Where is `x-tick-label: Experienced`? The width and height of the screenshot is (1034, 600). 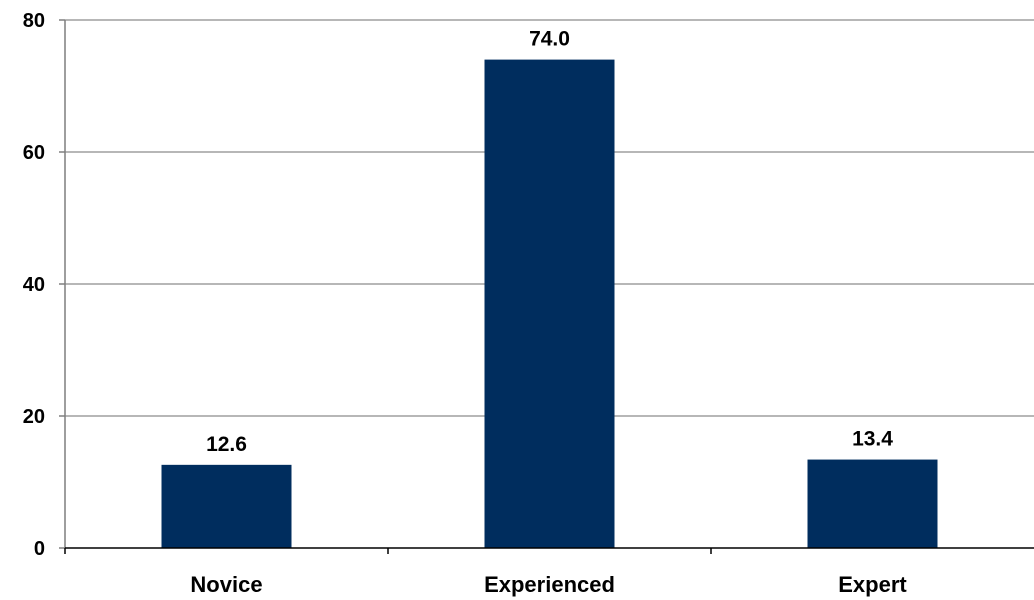 x-tick-label: Experienced is located at coordinates (549, 584).